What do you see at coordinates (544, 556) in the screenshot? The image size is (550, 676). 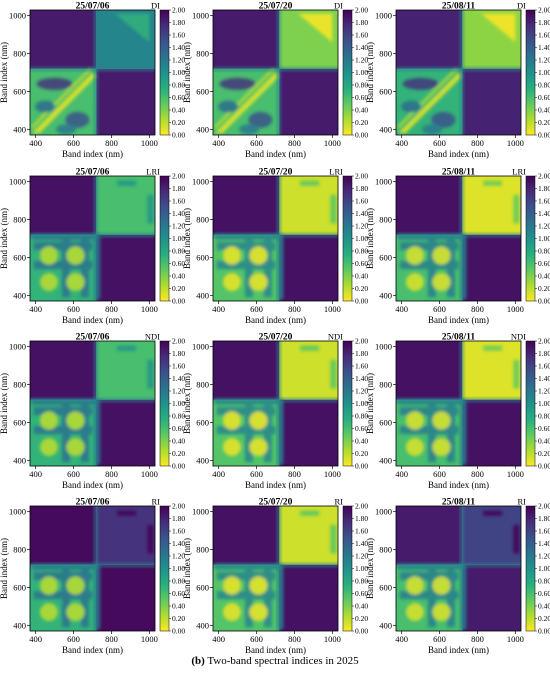 I see `colorbar-tick-label: 1.20` at bounding box center [544, 556].